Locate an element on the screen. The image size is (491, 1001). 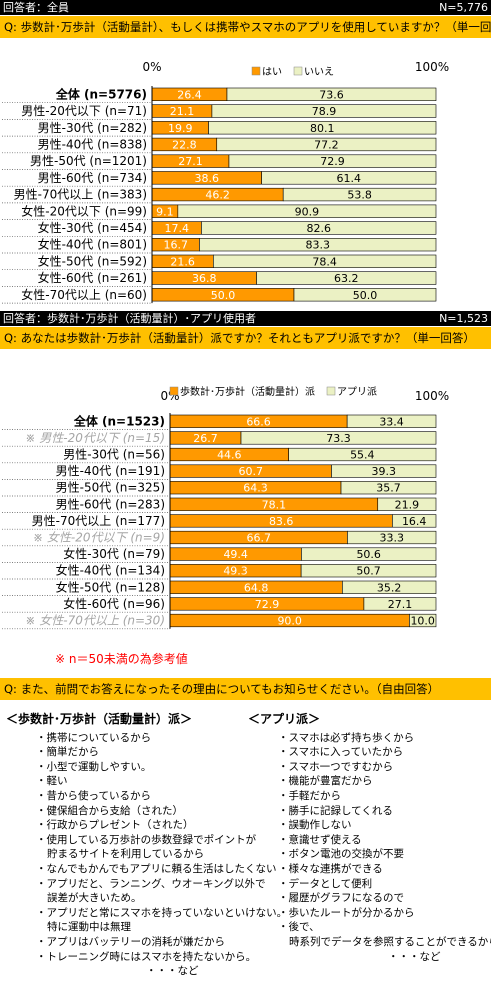
data-label: 22.8 is located at coordinates (184, 144).